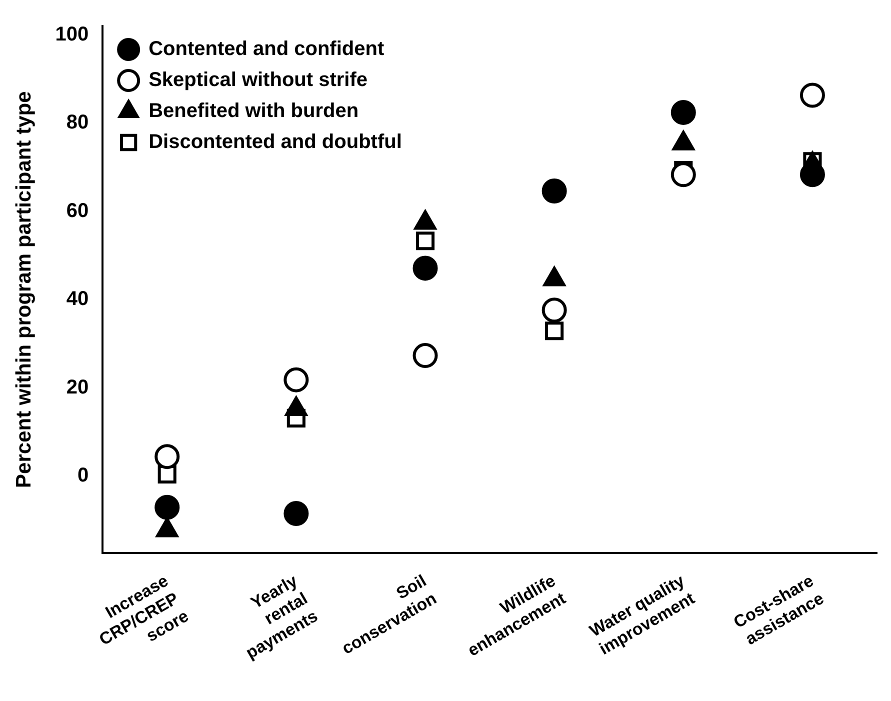 The width and height of the screenshot is (891, 701). Describe the element at coordinates (83, 475) in the screenshot. I see `y-tick-label: 0` at that location.